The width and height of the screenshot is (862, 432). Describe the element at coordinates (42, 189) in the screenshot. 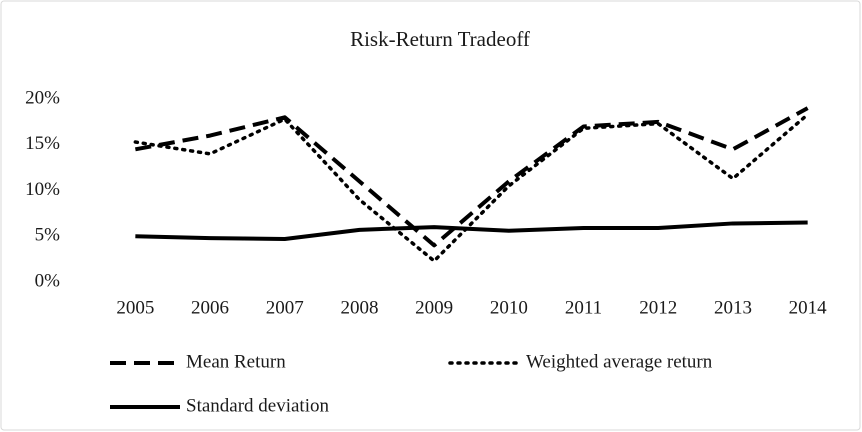

I see `y-tick-label: 10%` at that location.